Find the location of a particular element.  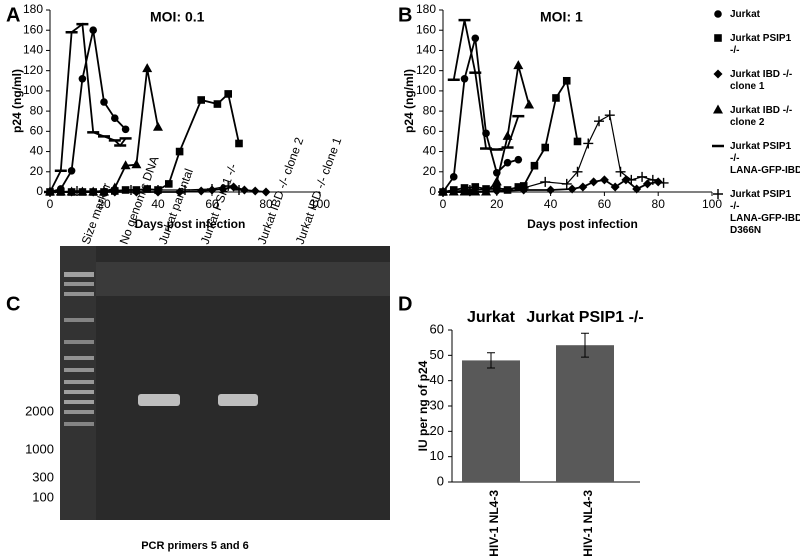

legend-line: Jurkat IBD -/- is located at coordinates (761, 110).